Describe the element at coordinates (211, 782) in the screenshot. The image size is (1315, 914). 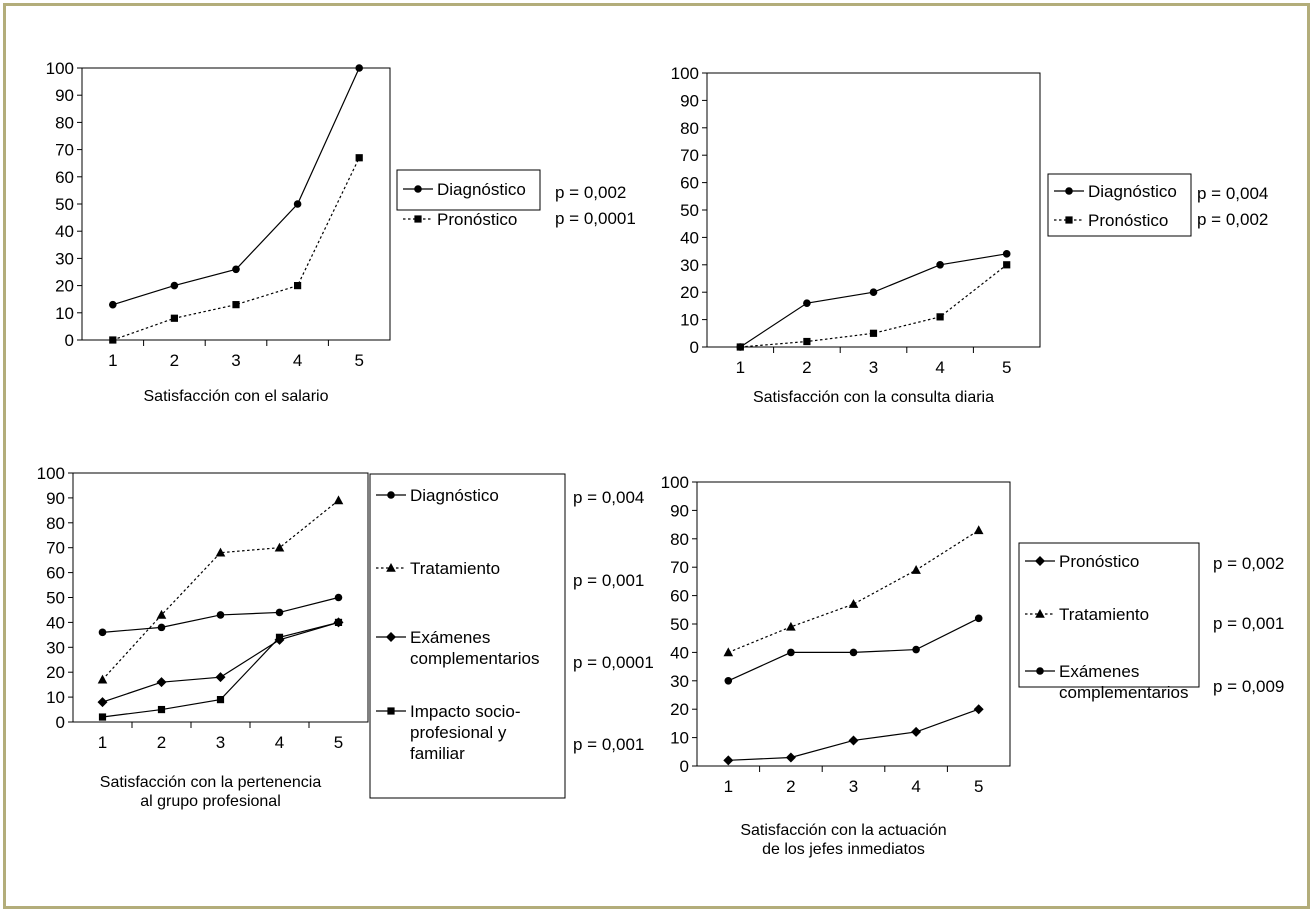
I see `x-axis-label: Satisfacción con la pertenencia` at that location.